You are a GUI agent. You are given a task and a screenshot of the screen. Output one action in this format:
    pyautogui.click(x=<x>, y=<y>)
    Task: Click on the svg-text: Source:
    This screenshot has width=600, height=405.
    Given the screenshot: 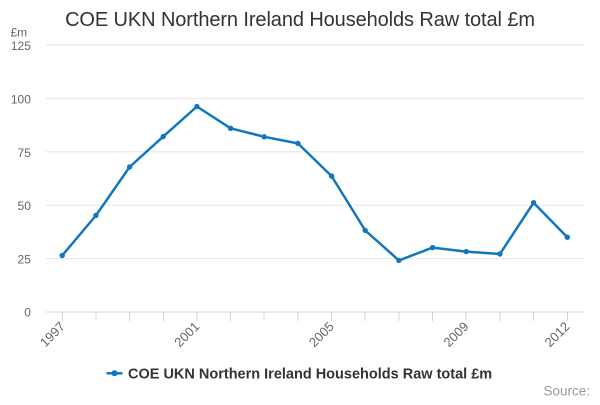 What is the action you would take?
    pyautogui.click(x=566, y=390)
    